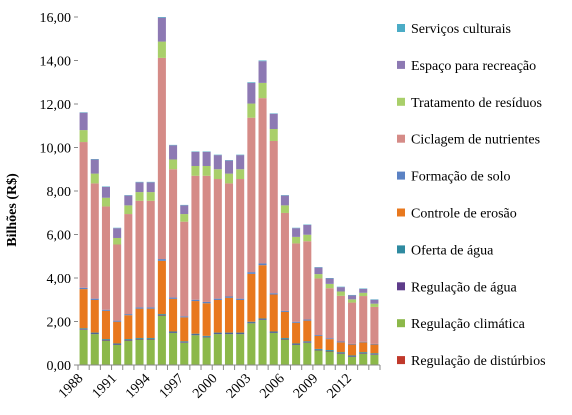 The height and width of the screenshot is (415, 572). Describe the element at coordinates (56, 18) in the screenshot. I see `y-tick-label: 16,00` at that location.